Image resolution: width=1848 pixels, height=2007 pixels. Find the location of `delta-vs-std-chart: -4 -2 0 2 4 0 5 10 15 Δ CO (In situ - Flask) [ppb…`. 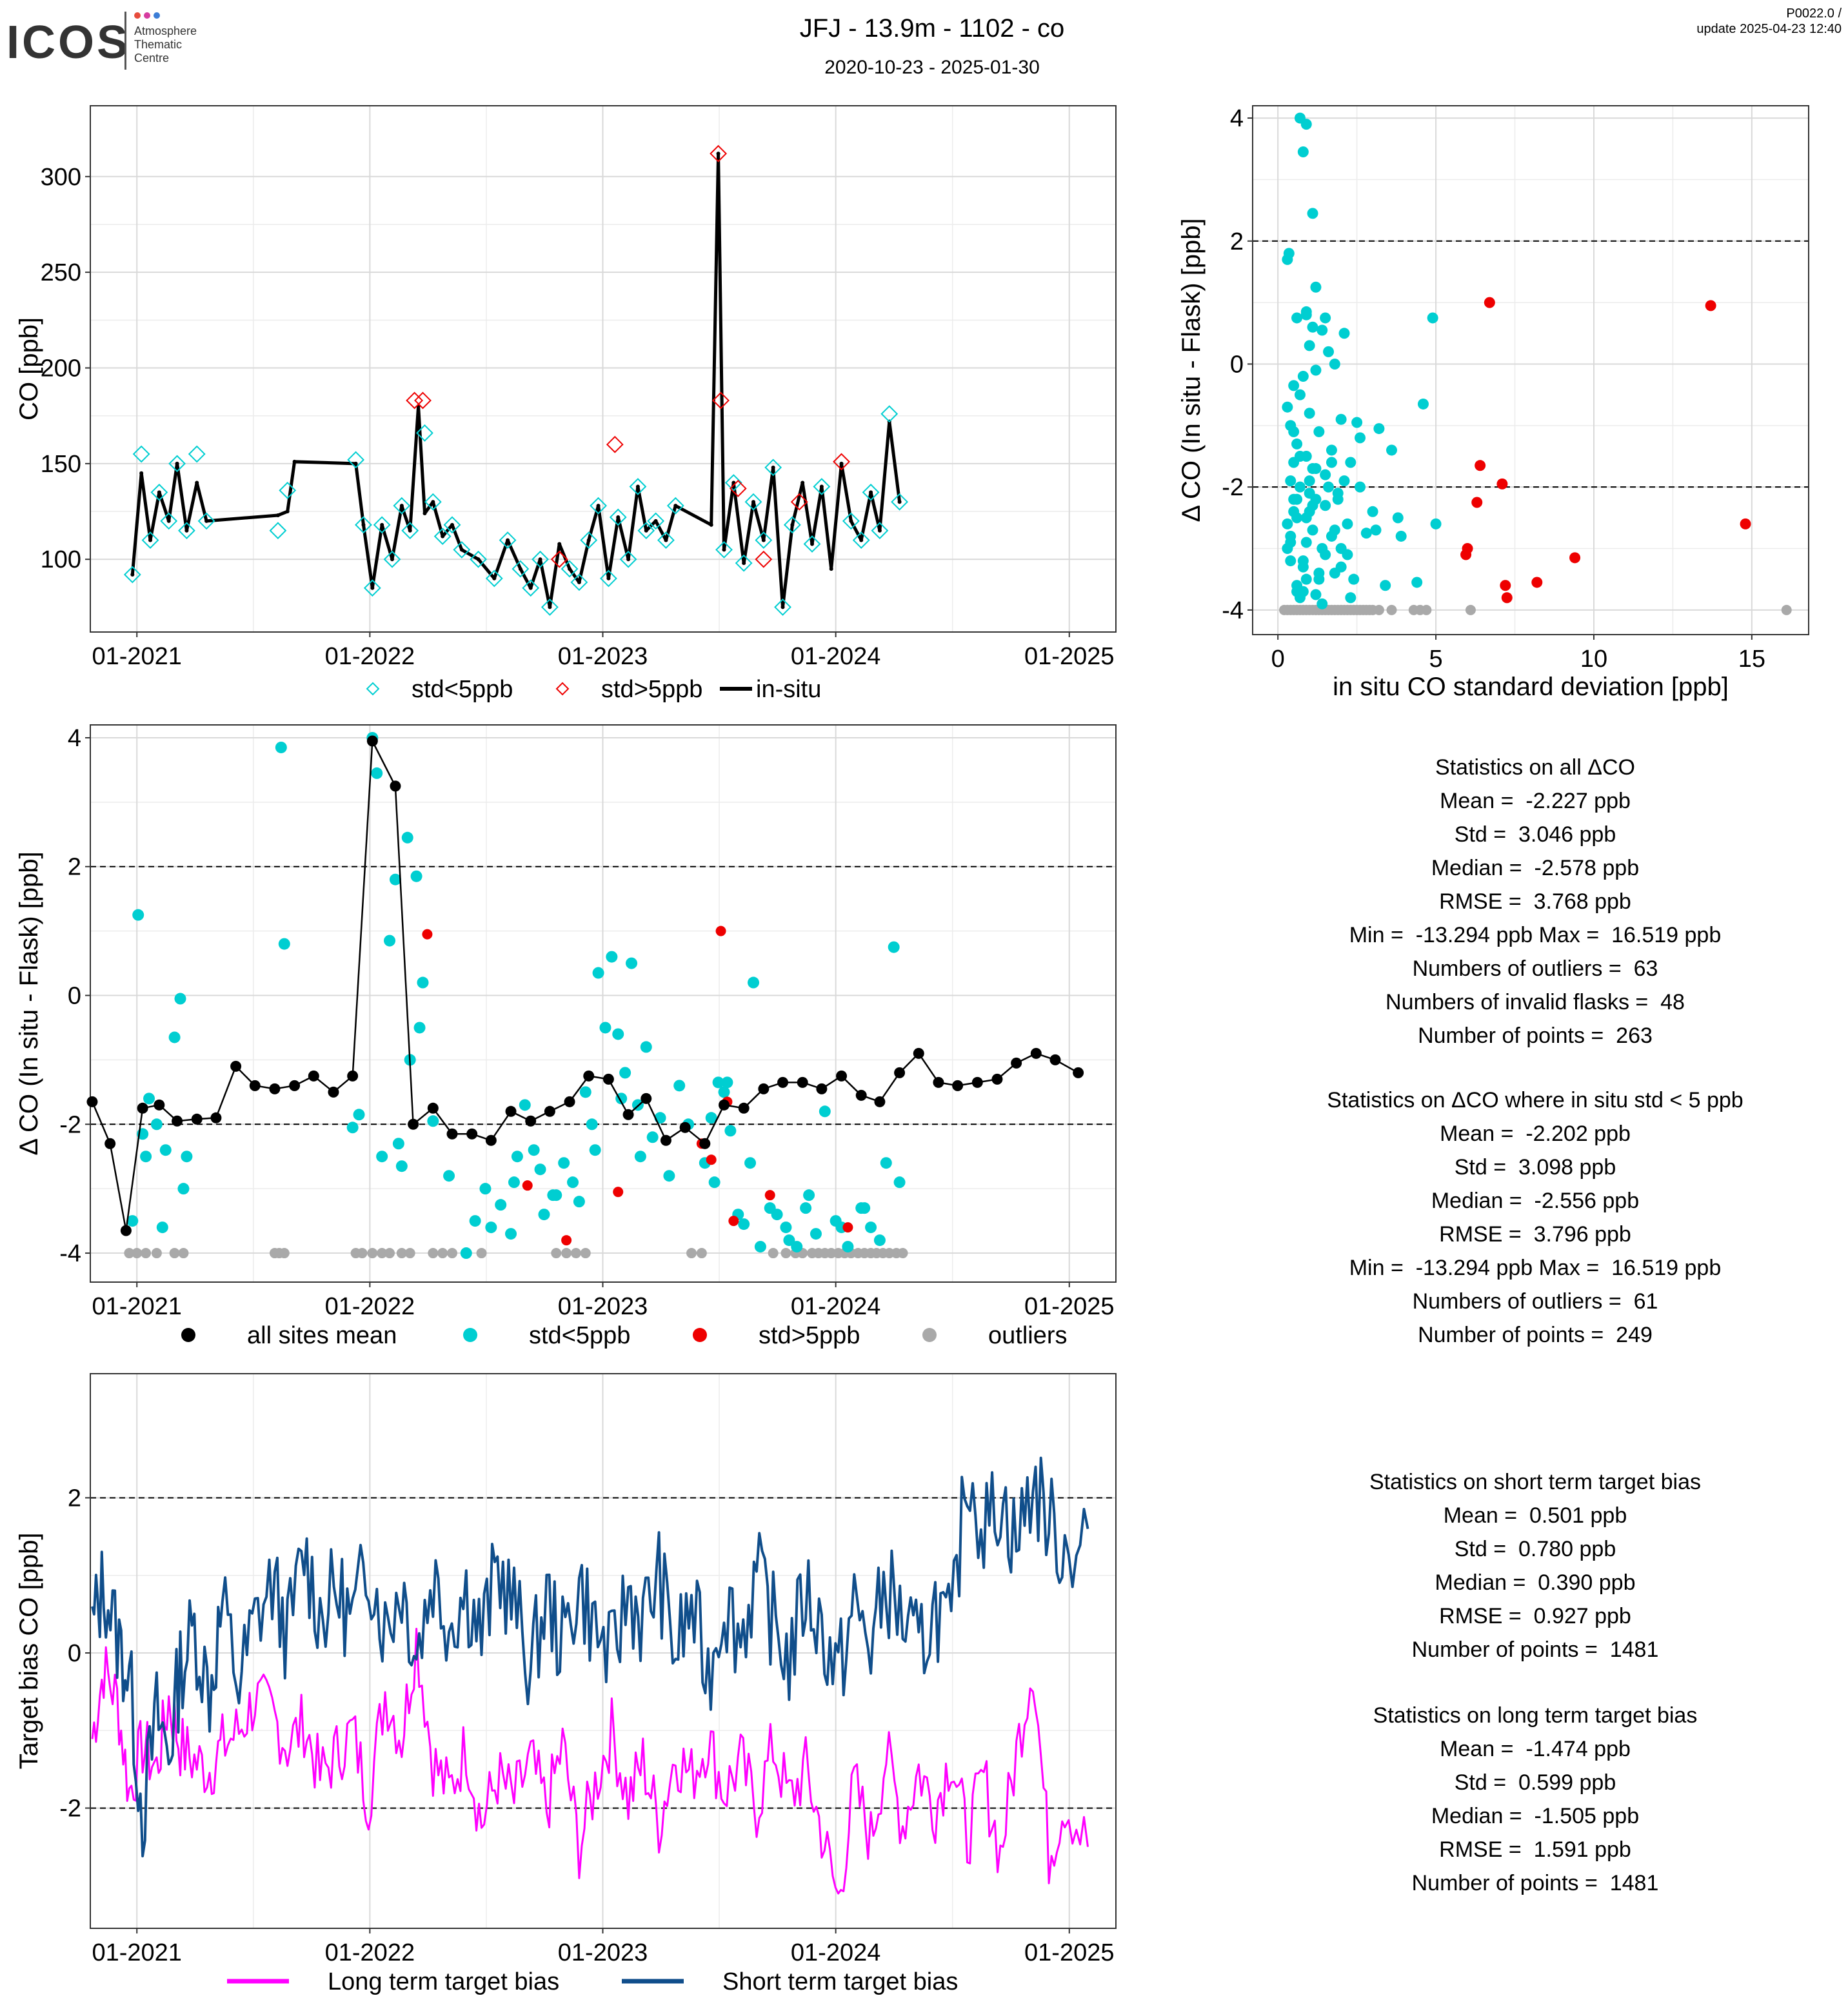

delta-vs-std-chart: -4 -2 0 2 4 0 5 10 15 Δ CO (In situ - Flask) [ppb… is located at coordinates (1493, 403).